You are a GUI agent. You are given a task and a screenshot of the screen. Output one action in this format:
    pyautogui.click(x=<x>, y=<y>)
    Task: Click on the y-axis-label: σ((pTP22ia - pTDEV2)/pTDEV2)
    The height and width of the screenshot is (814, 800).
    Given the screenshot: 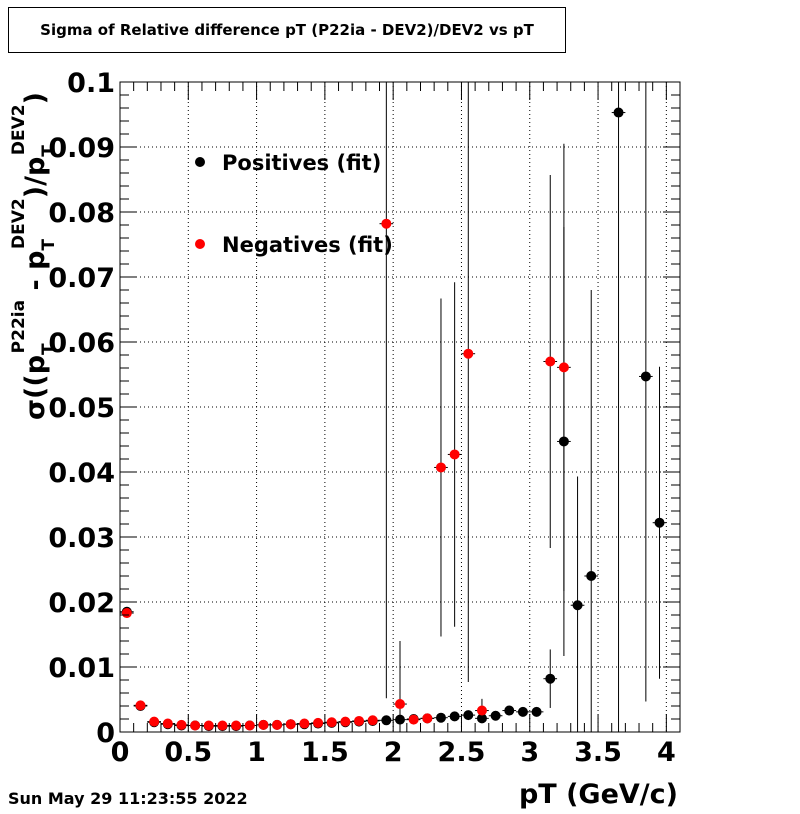 What is the action you would take?
    pyautogui.click(x=34, y=256)
    